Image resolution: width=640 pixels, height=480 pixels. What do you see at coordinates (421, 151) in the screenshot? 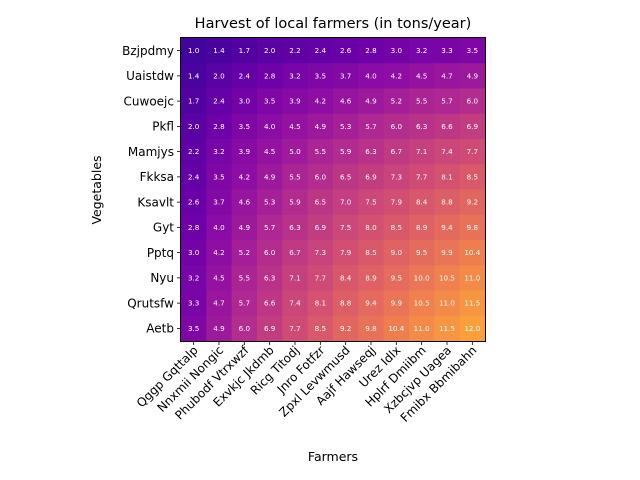
I see `cell-value-label: 7.1` at bounding box center [421, 151].